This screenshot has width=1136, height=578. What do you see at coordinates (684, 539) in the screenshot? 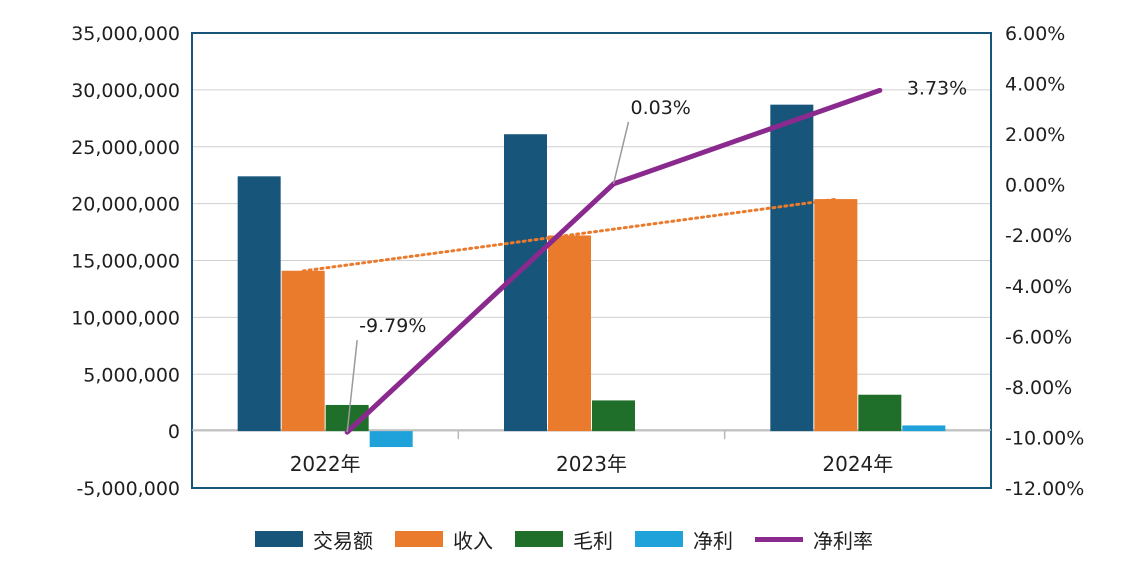
I see `legend-item-3: 净利` at bounding box center [684, 539].